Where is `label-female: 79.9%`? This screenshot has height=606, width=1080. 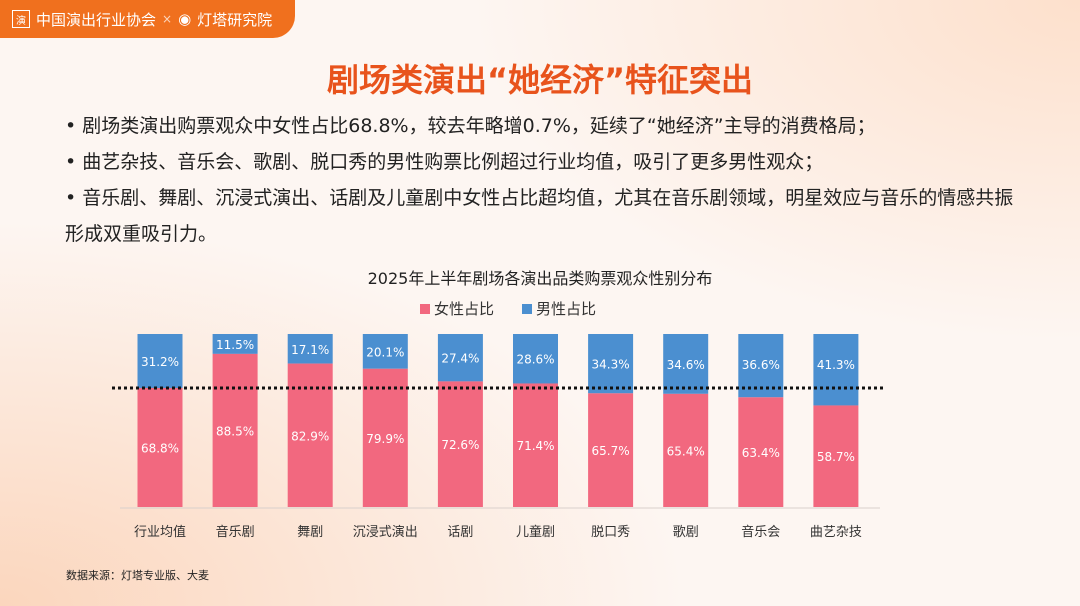 label-female: 79.9% is located at coordinates (385, 439).